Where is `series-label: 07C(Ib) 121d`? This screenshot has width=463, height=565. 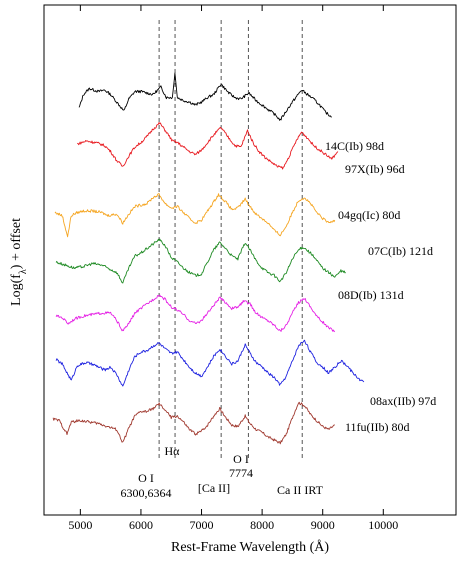 series-label: 07C(Ib) 121d is located at coordinates (400, 251).